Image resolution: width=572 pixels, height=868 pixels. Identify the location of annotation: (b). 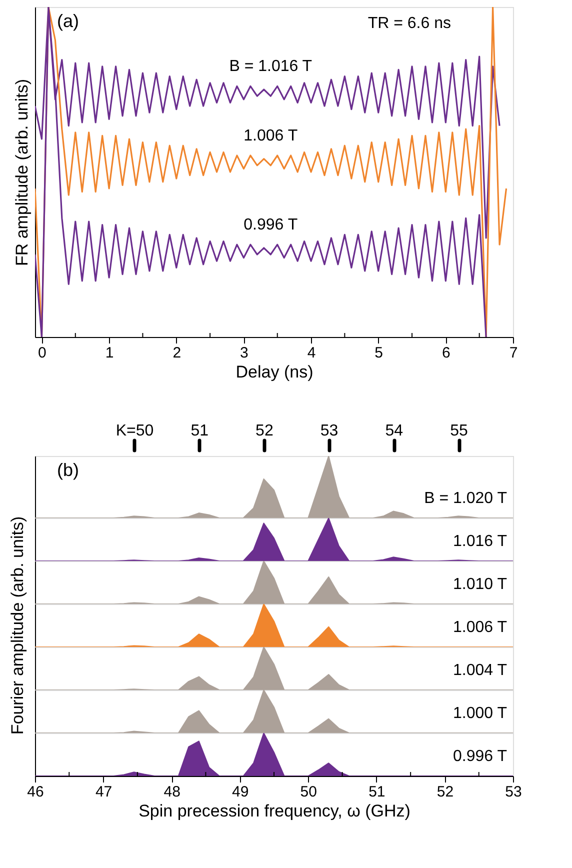
(68, 470).